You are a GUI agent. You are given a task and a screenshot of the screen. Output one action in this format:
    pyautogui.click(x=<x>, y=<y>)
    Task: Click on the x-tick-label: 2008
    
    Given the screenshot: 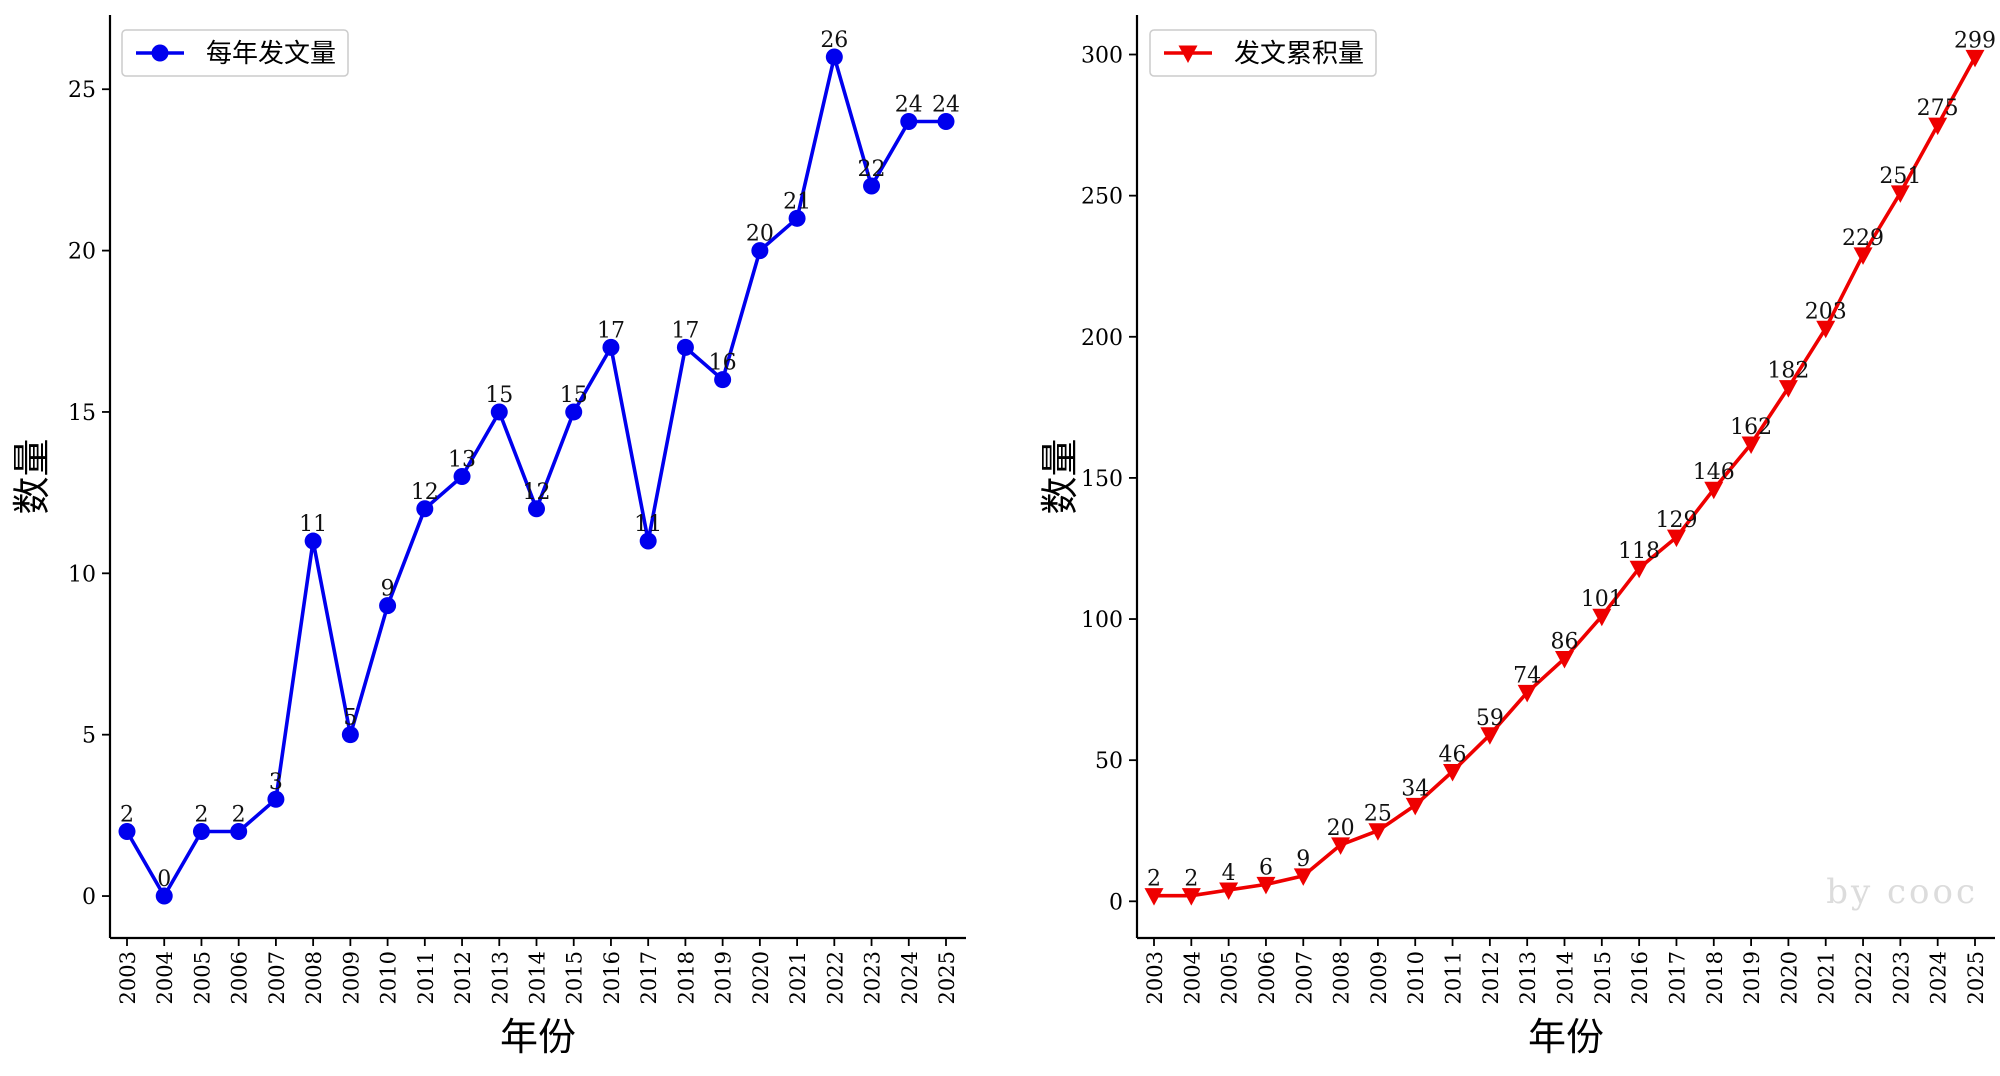 What is the action you would take?
    pyautogui.click(x=1342, y=977)
    